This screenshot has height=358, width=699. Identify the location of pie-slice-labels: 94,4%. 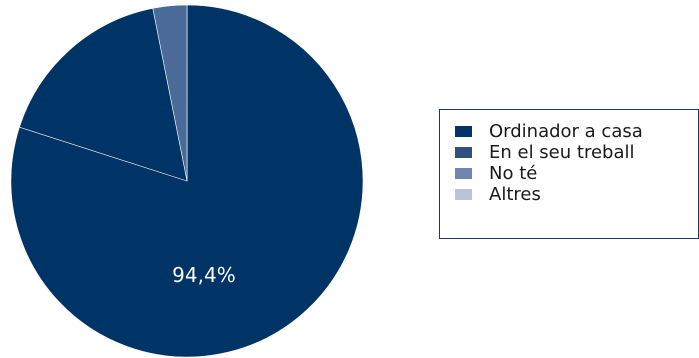
(204, 275).